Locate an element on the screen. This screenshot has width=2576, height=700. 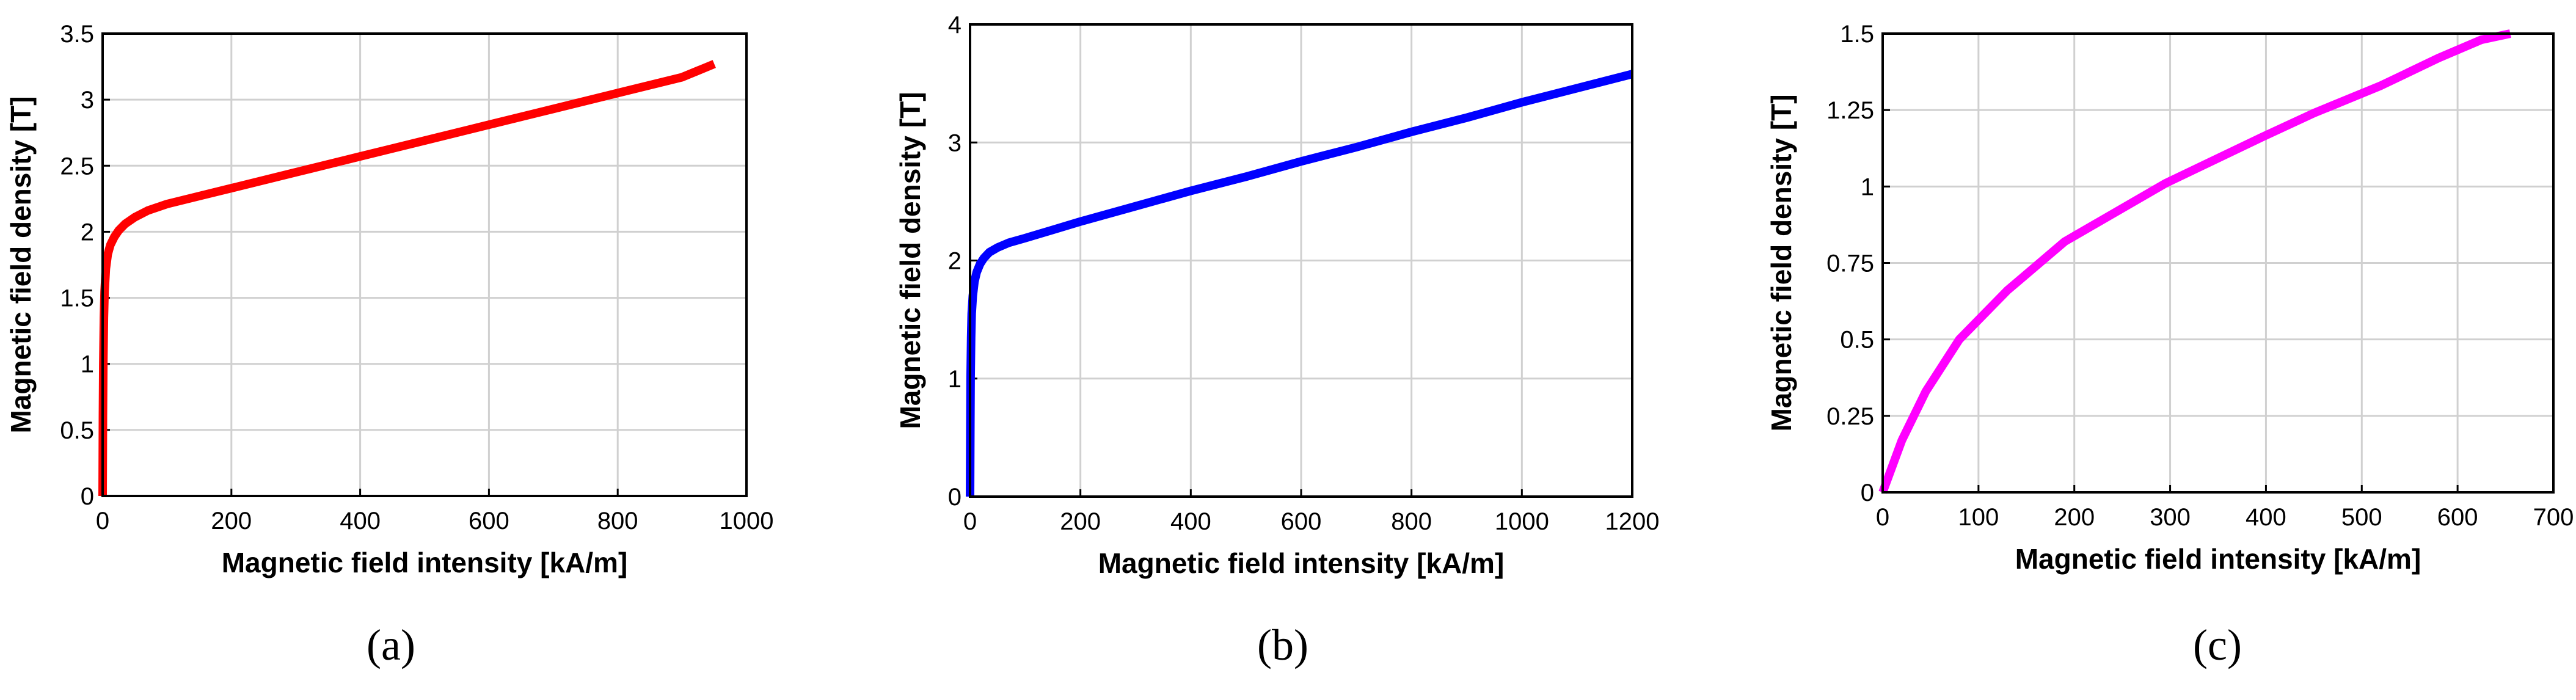
x-tick-label: 700 is located at coordinates (2553, 518).